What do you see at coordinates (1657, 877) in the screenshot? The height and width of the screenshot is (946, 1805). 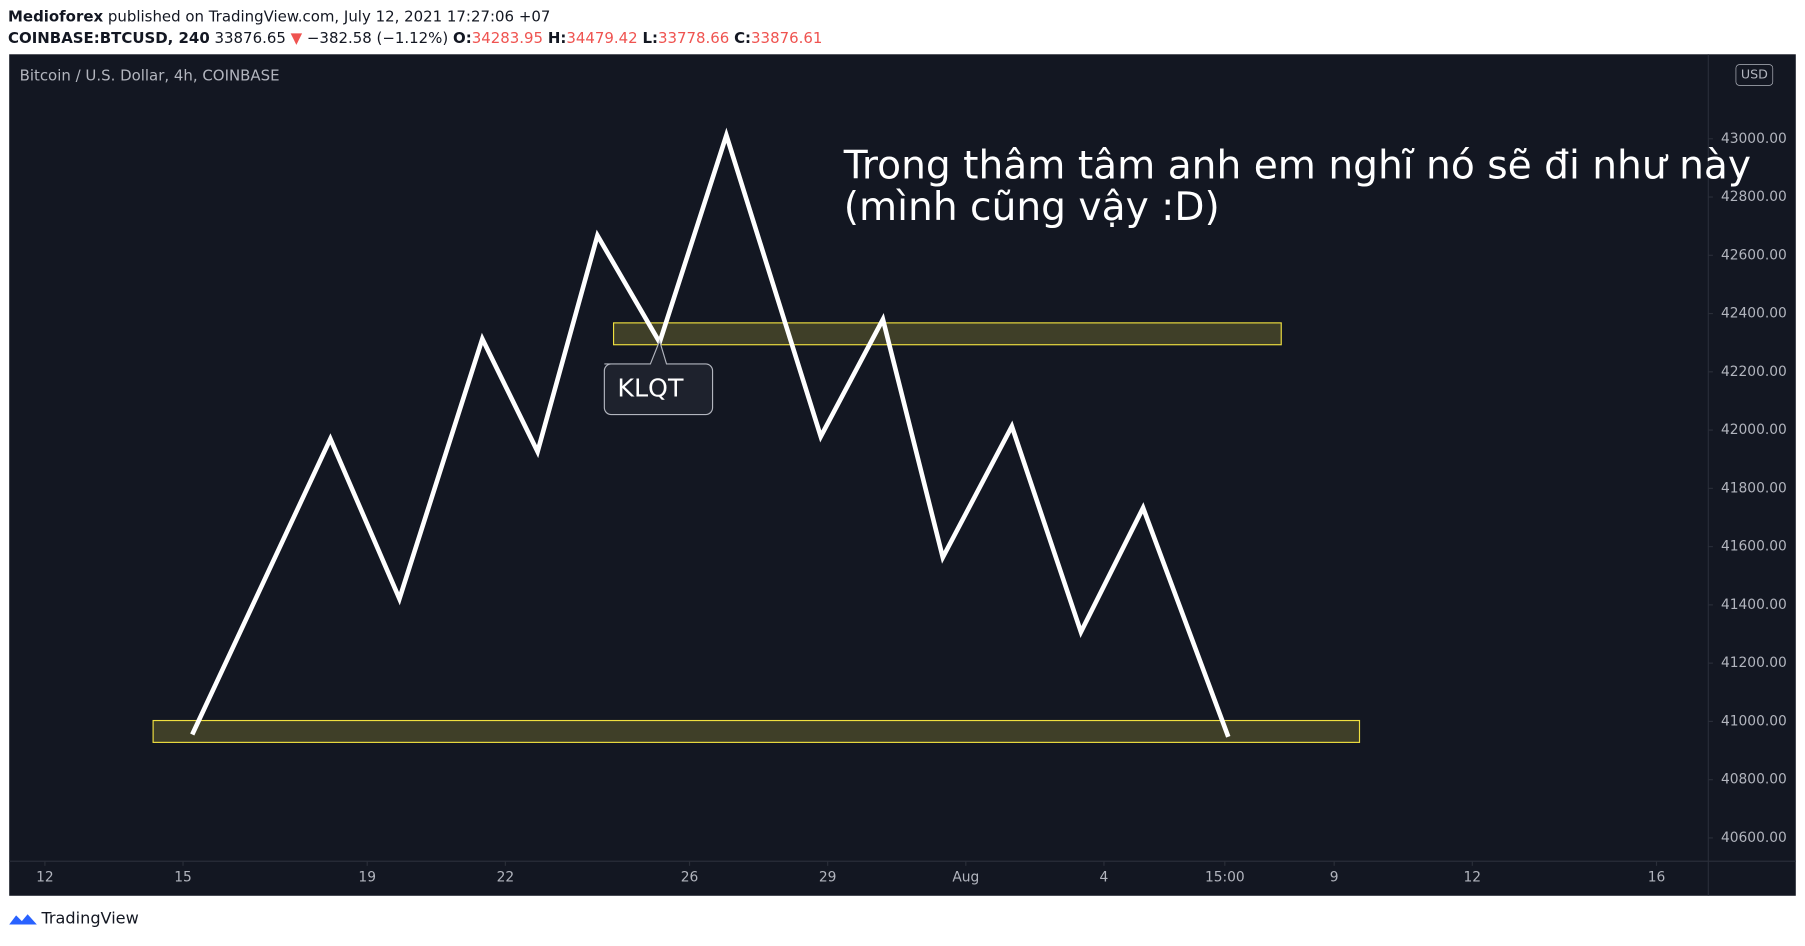 I see `x-tick-label: 16` at bounding box center [1657, 877].